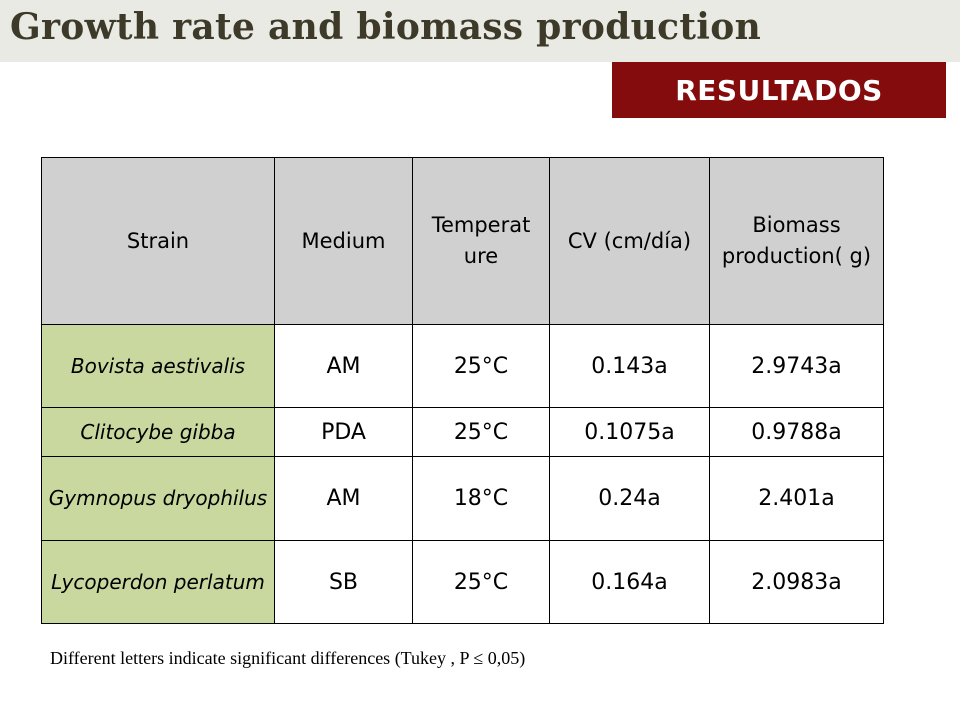 This screenshot has height=720, width=960. Describe the element at coordinates (629, 366) in the screenshot. I see `cv-cell: 0.143a` at that location.